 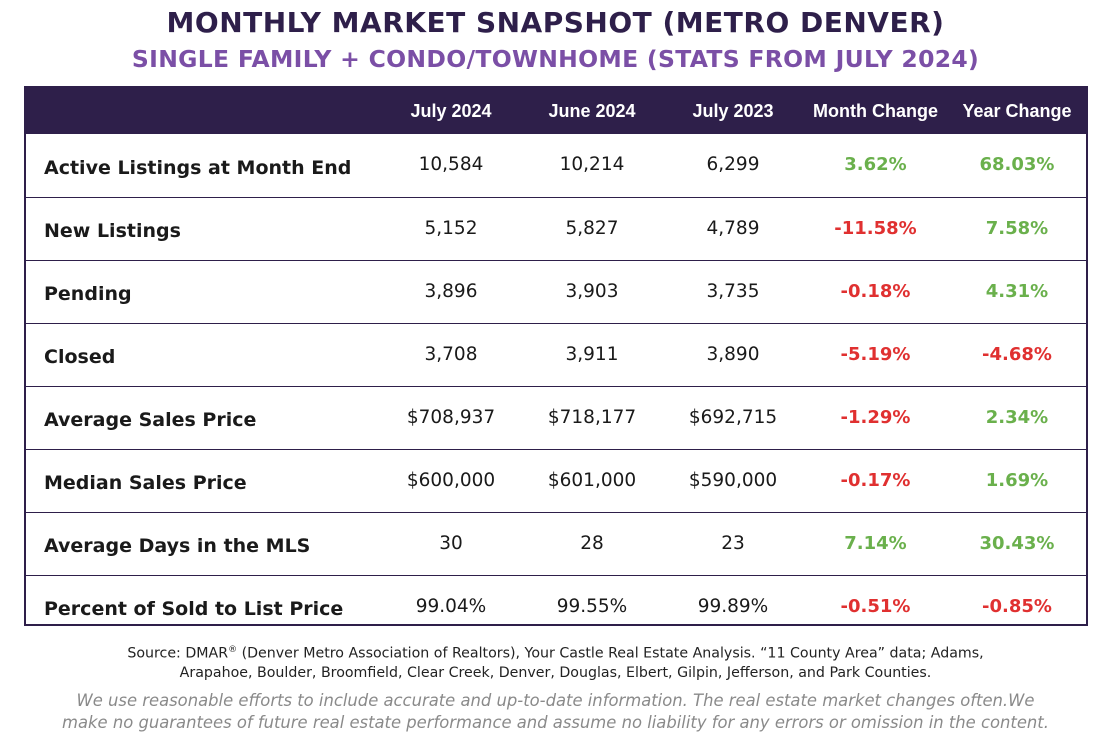 What do you see at coordinates (555, 22) in the screenshot?
I see `page-title: MONTHLY MARKET SNAPSHOT (METRO DENVER)` at bounding box center [555, 22].